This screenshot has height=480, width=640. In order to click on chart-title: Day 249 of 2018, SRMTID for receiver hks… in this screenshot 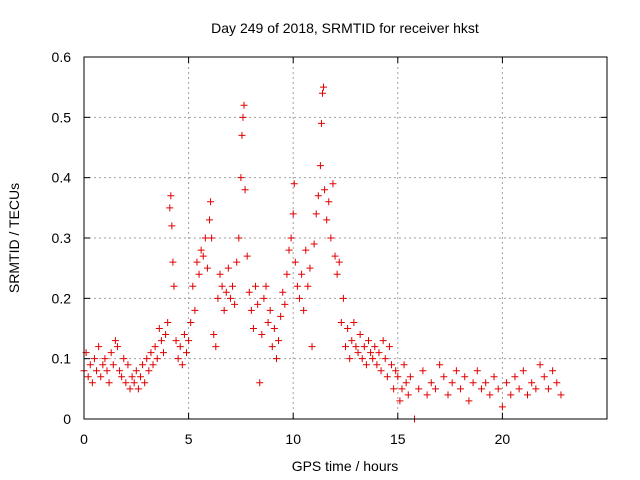, I will do `click(345, 28)`.